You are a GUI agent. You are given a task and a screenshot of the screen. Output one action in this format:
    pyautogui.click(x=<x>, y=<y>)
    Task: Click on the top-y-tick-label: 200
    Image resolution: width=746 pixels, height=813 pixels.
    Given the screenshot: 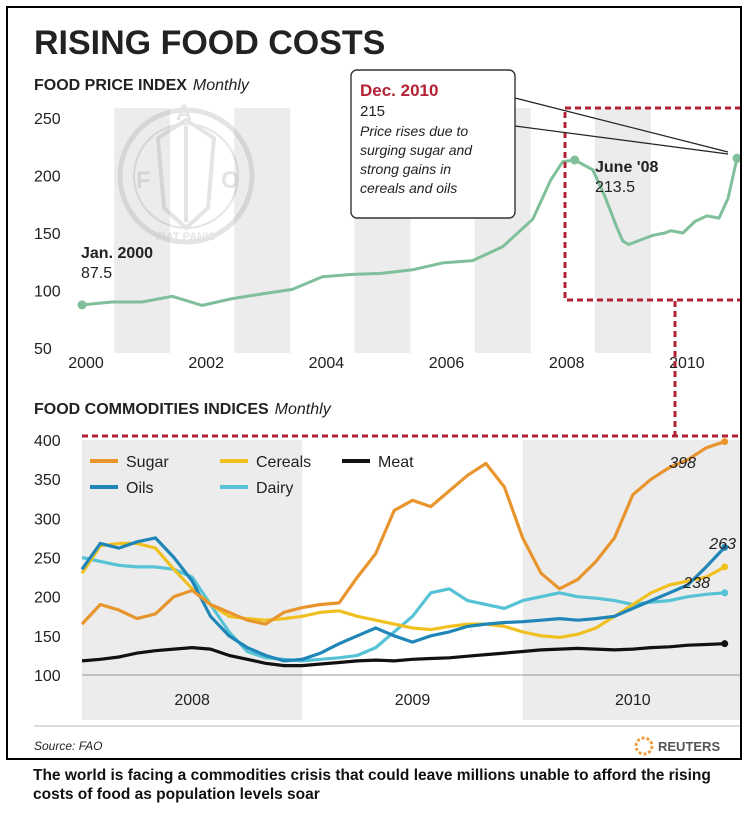 What is the action you would take?
    pyautogui.click(x=47, y=177)
    